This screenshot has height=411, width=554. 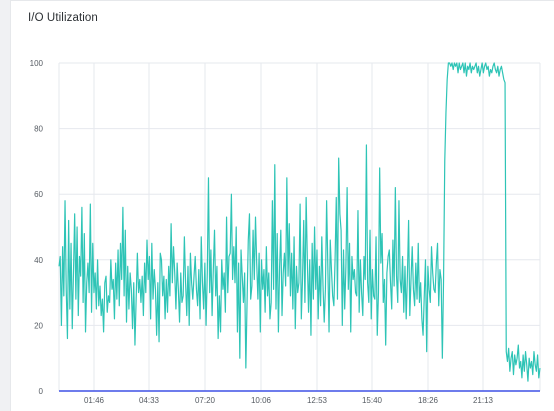 I want to click on x-tick-label: 04:33, so click(x=149, y=400).